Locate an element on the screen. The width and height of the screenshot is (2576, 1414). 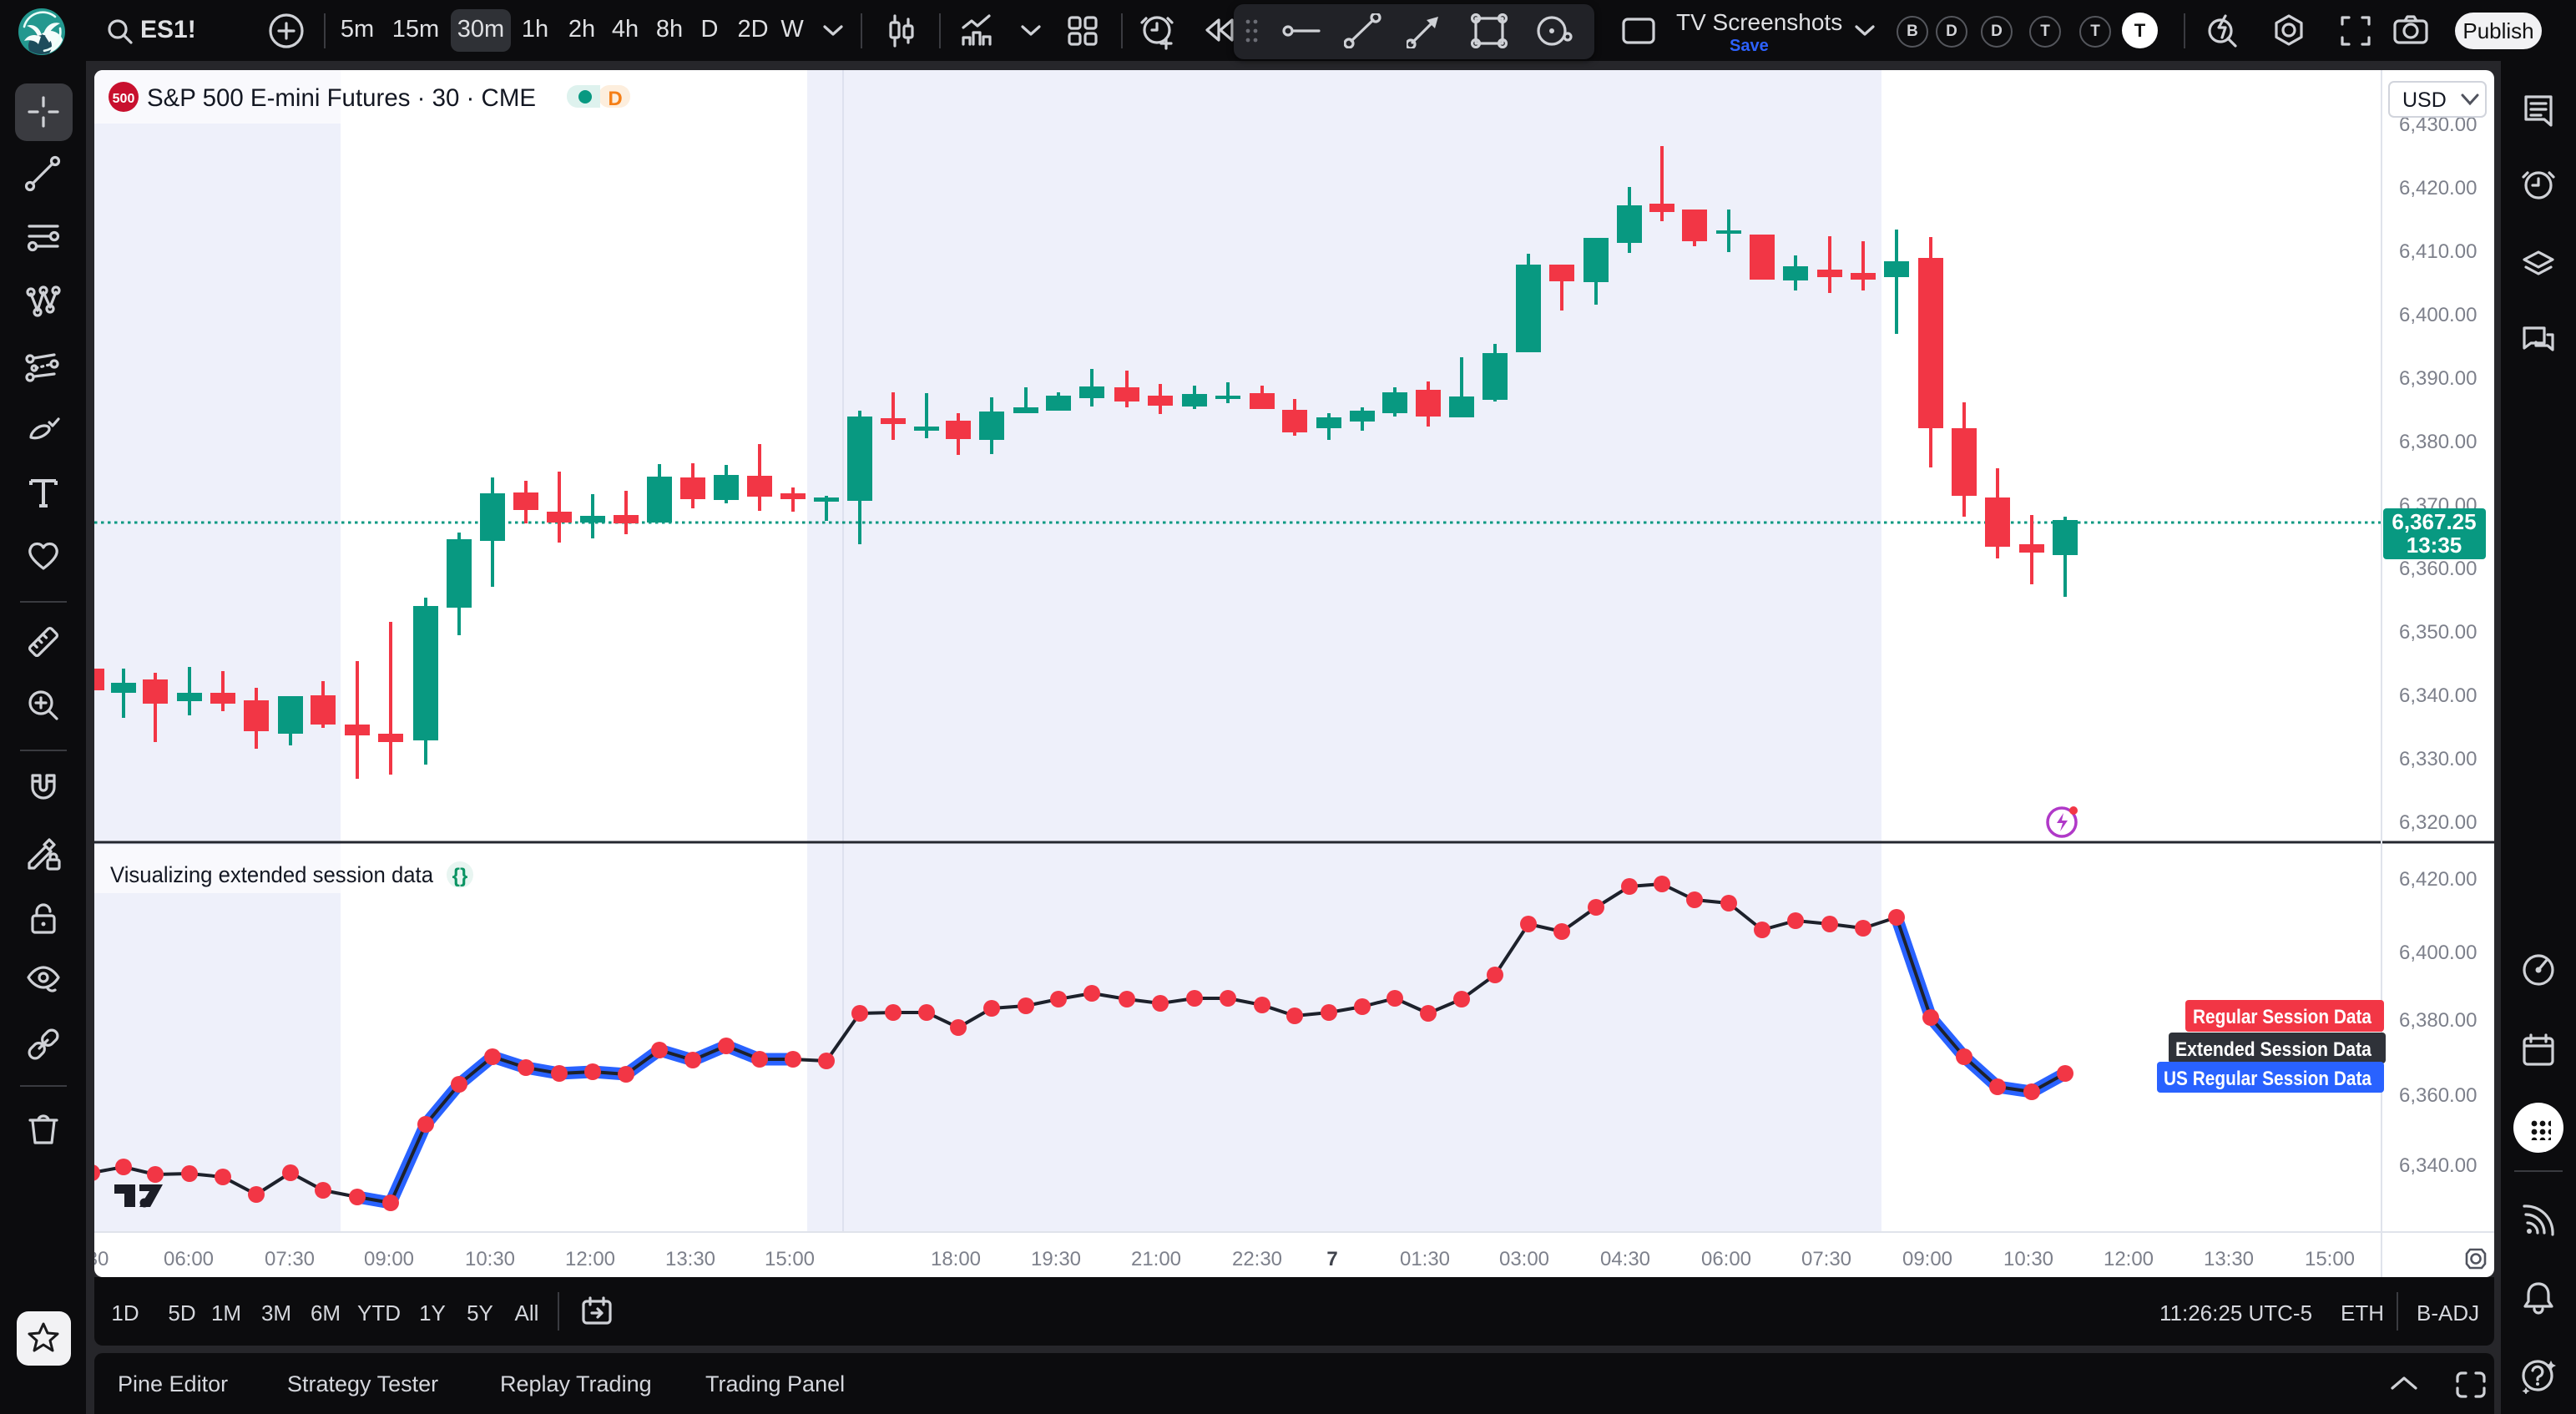
svg-text: 19:30 is located at coordinates (1056, 1259).